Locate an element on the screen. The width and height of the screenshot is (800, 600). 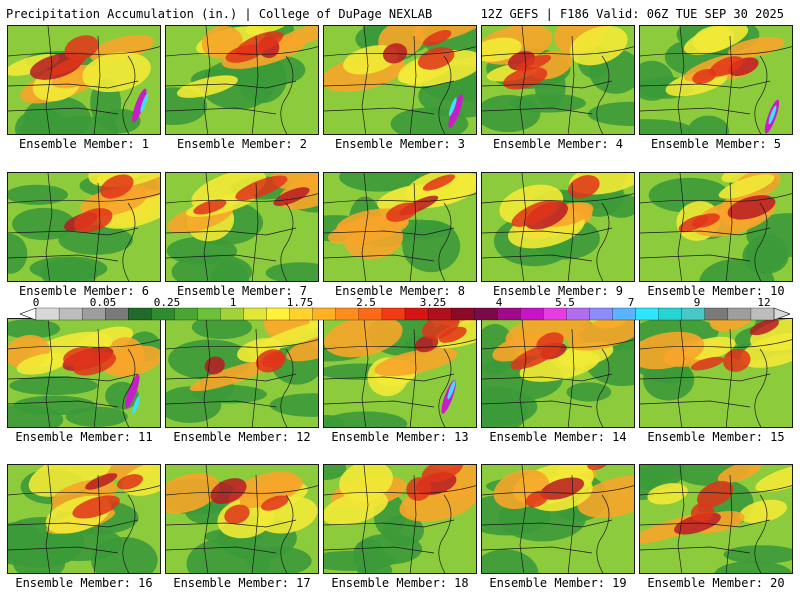
colorbar-under-arrow is located at coordinates (28, 314).